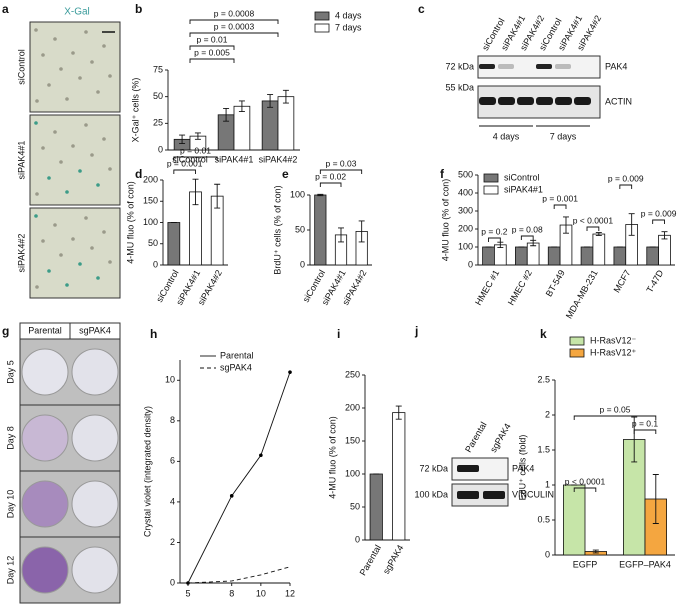 Image resolution: width=685 pixels, height=610 pixels. I want to click on row-label: Day 5, so click(10, 372).